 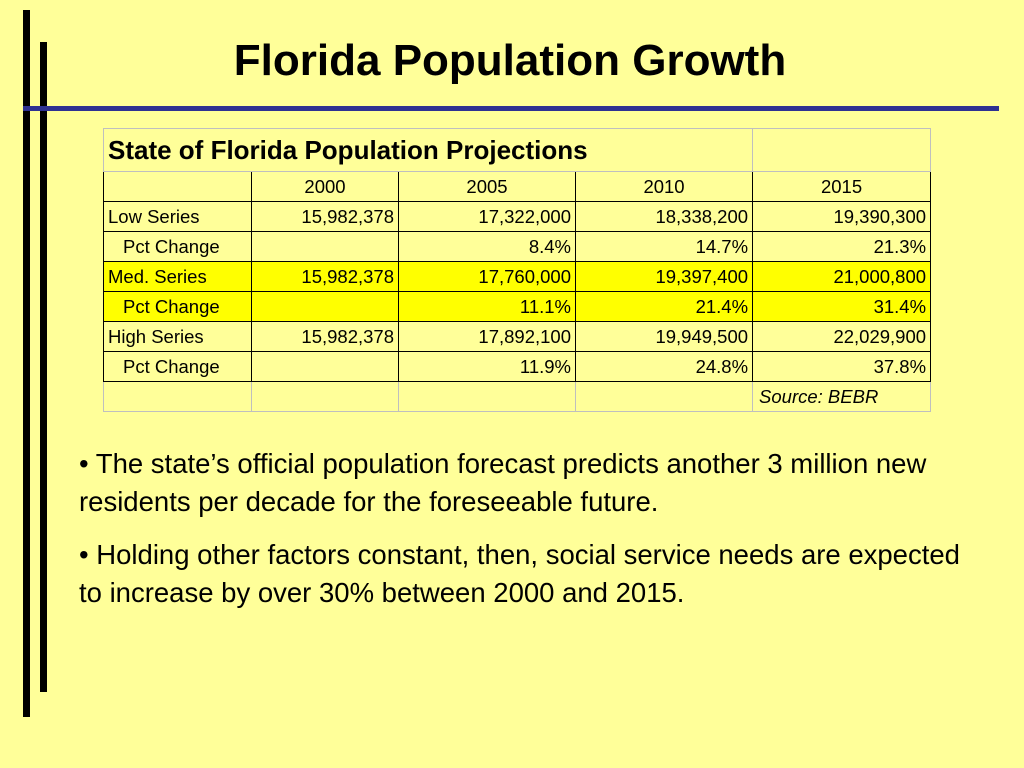 What do you see at coordinates (842, 336) in the screenshot?
I see `table-cell: 22,029,900` at bounding box center [842, 336].